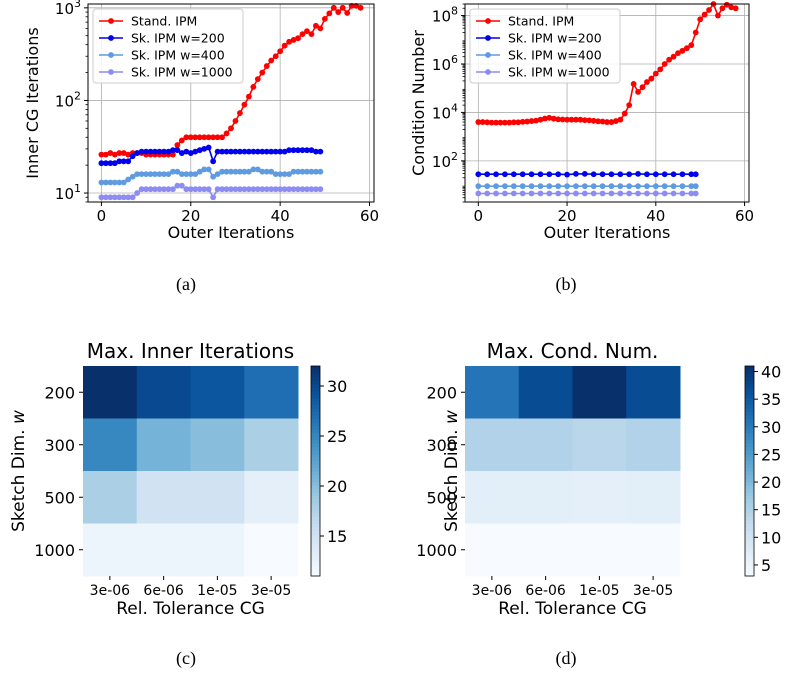  Describe the element at coordinates (163, 591) in the screenshot. I see `x-tick-label: 6e-06` at that location.